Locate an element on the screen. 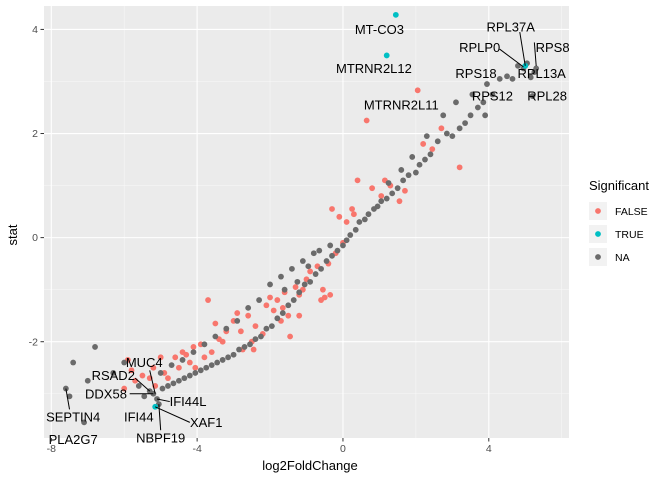  gene-label: RPS8 is located at coordinates (553, 47).